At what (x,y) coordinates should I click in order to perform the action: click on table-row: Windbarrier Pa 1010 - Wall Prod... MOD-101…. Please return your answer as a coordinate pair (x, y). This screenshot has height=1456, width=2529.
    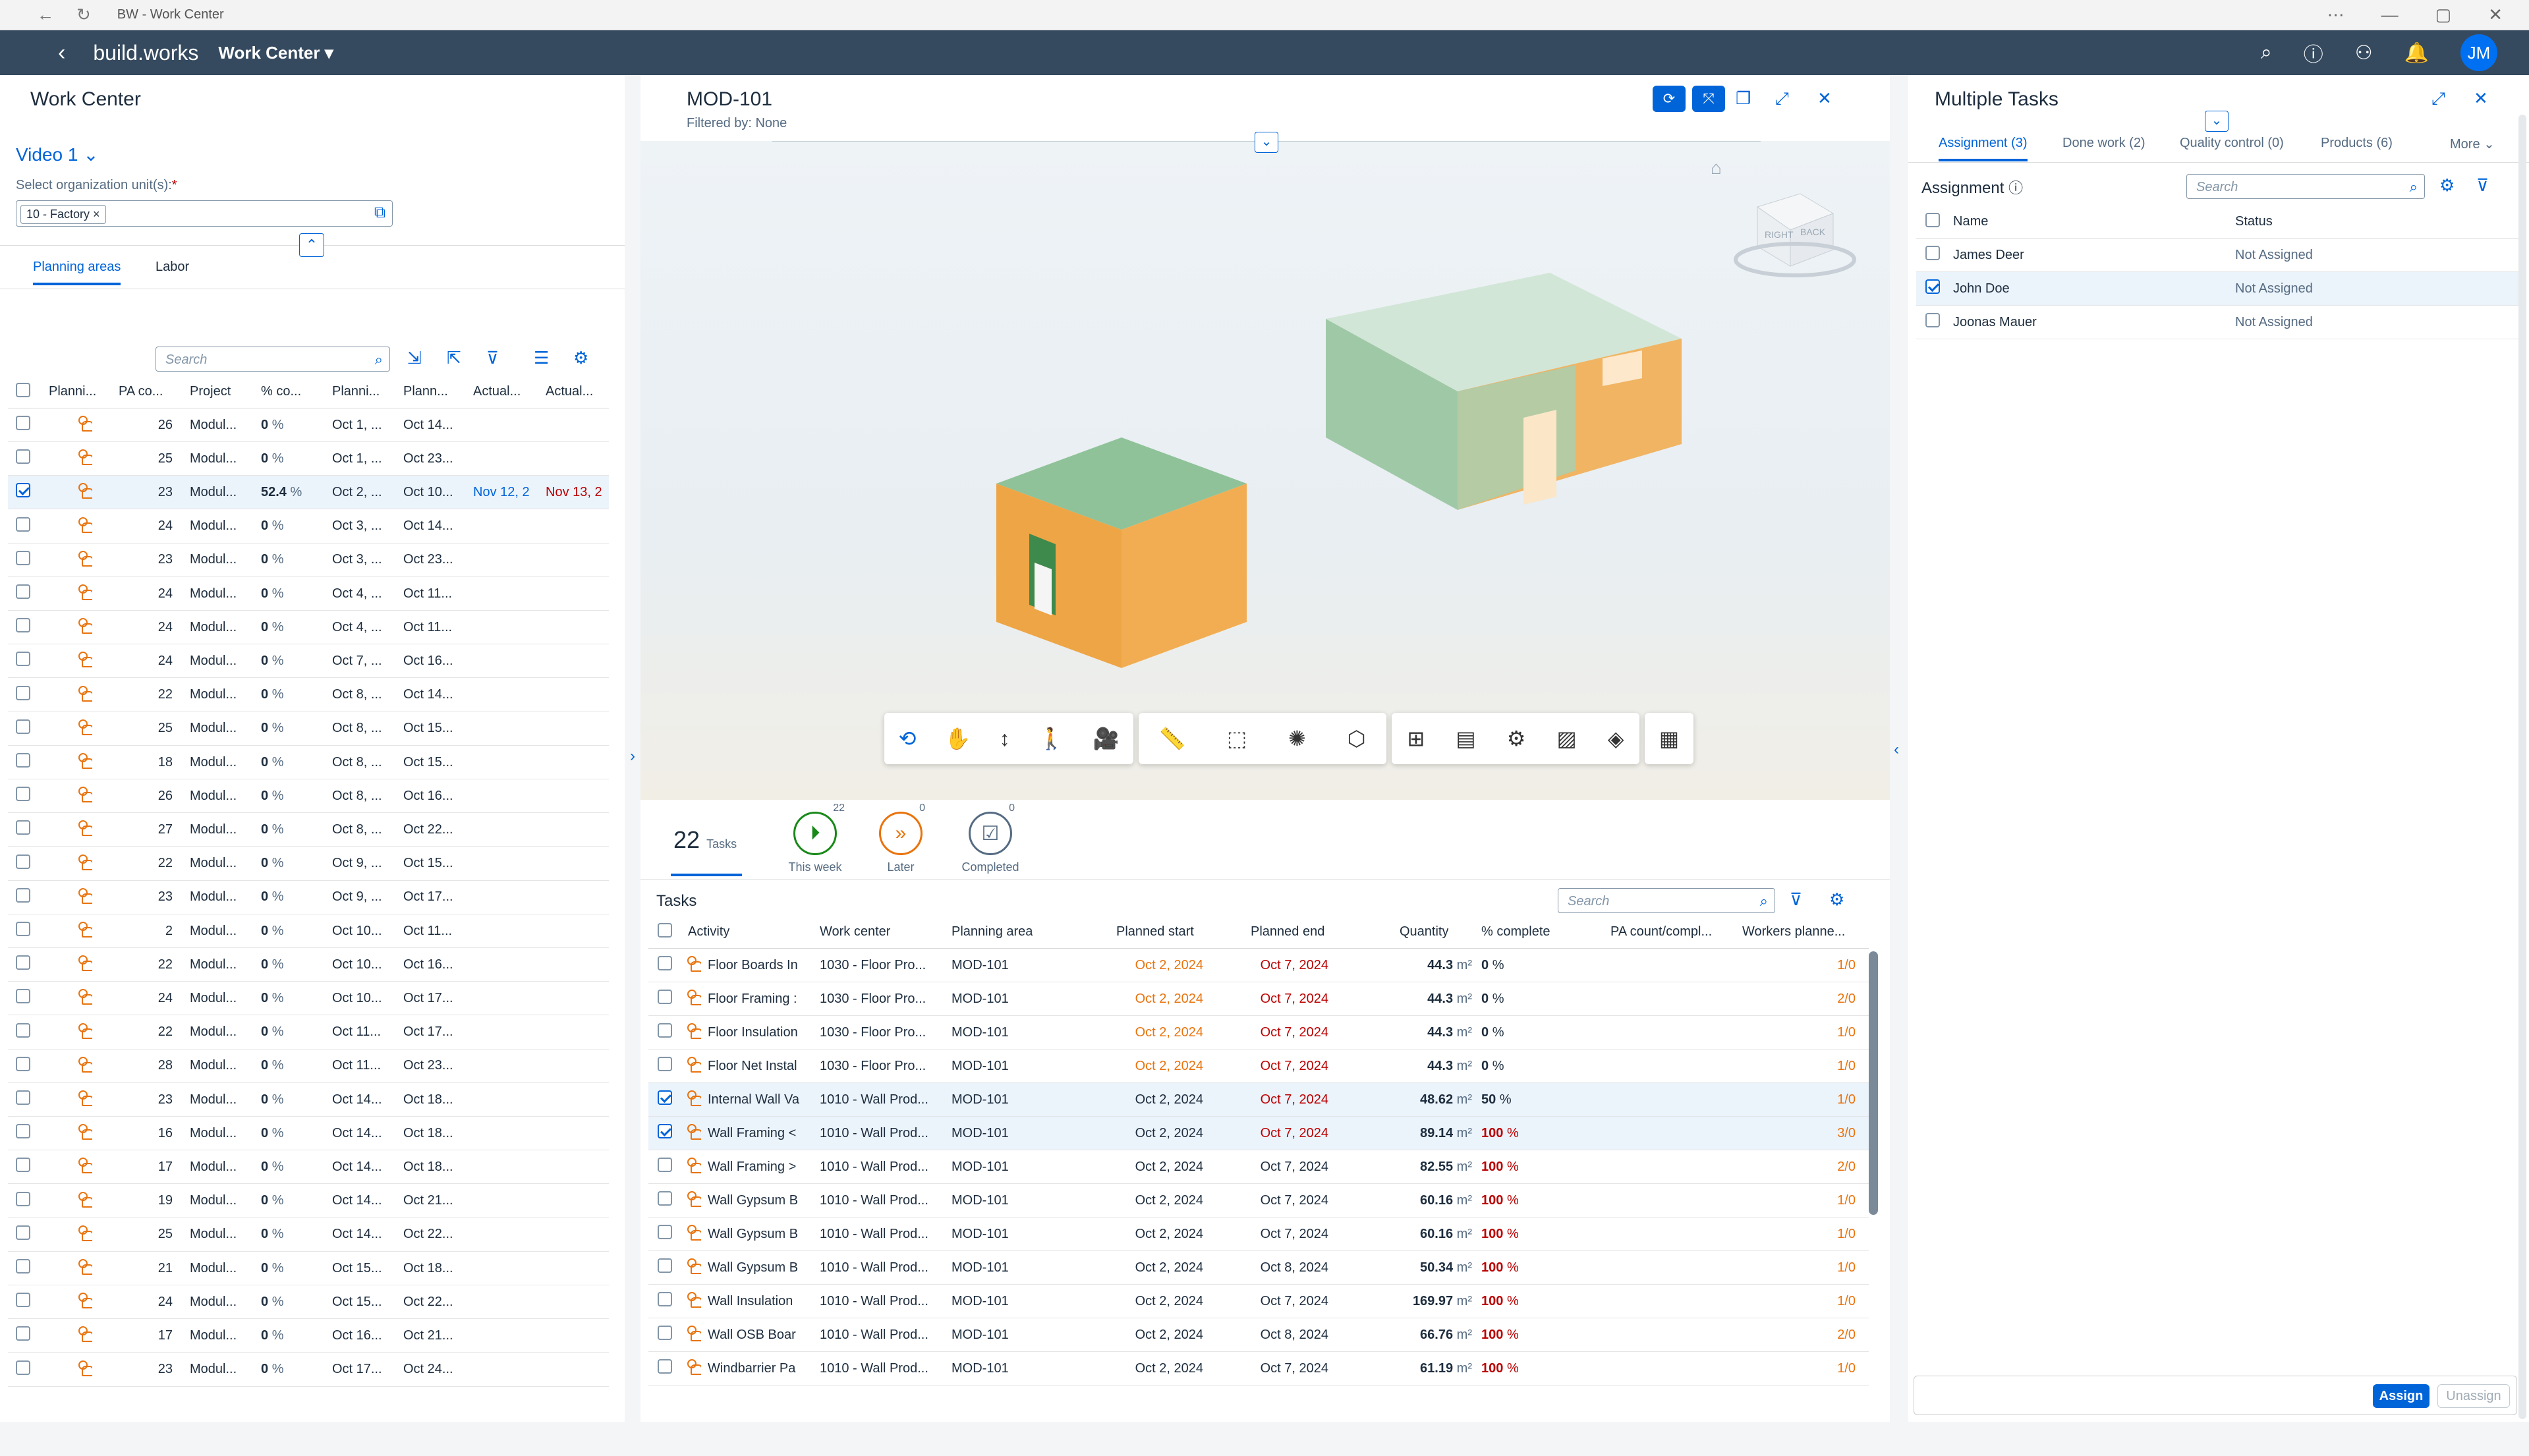
    Looking at the image, I should click on (1258, 1369).